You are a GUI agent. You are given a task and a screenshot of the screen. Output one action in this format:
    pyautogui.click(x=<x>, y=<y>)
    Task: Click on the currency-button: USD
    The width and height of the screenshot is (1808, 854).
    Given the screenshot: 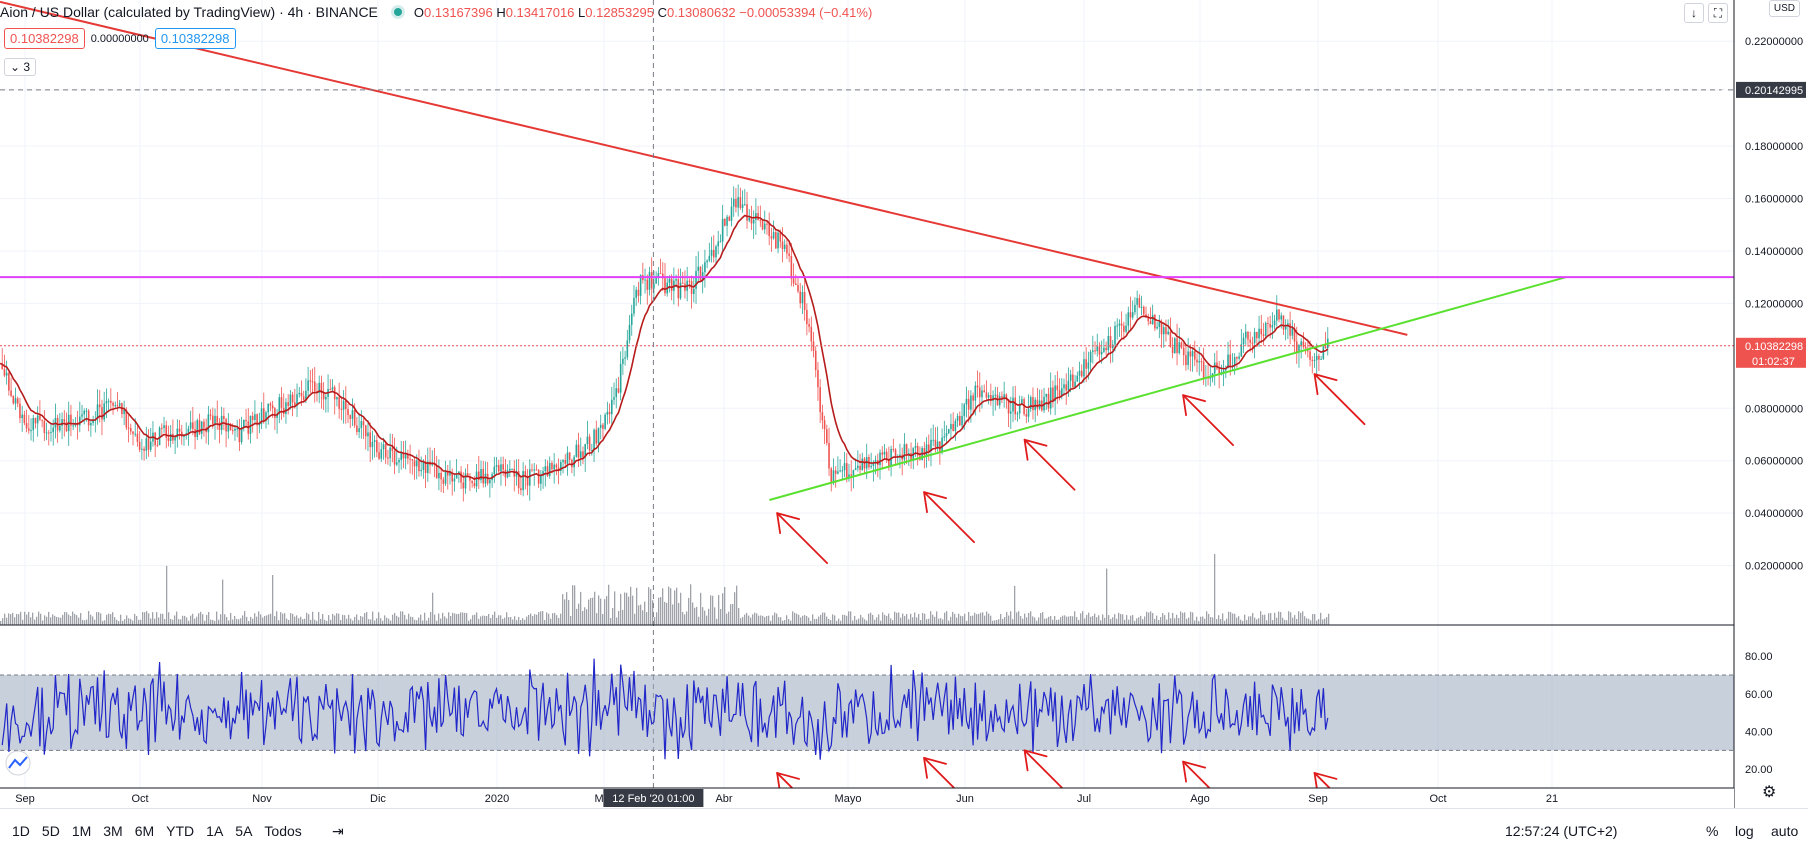 What is the action you would take?
    pyautogui.click(x=1784, y=8)
    